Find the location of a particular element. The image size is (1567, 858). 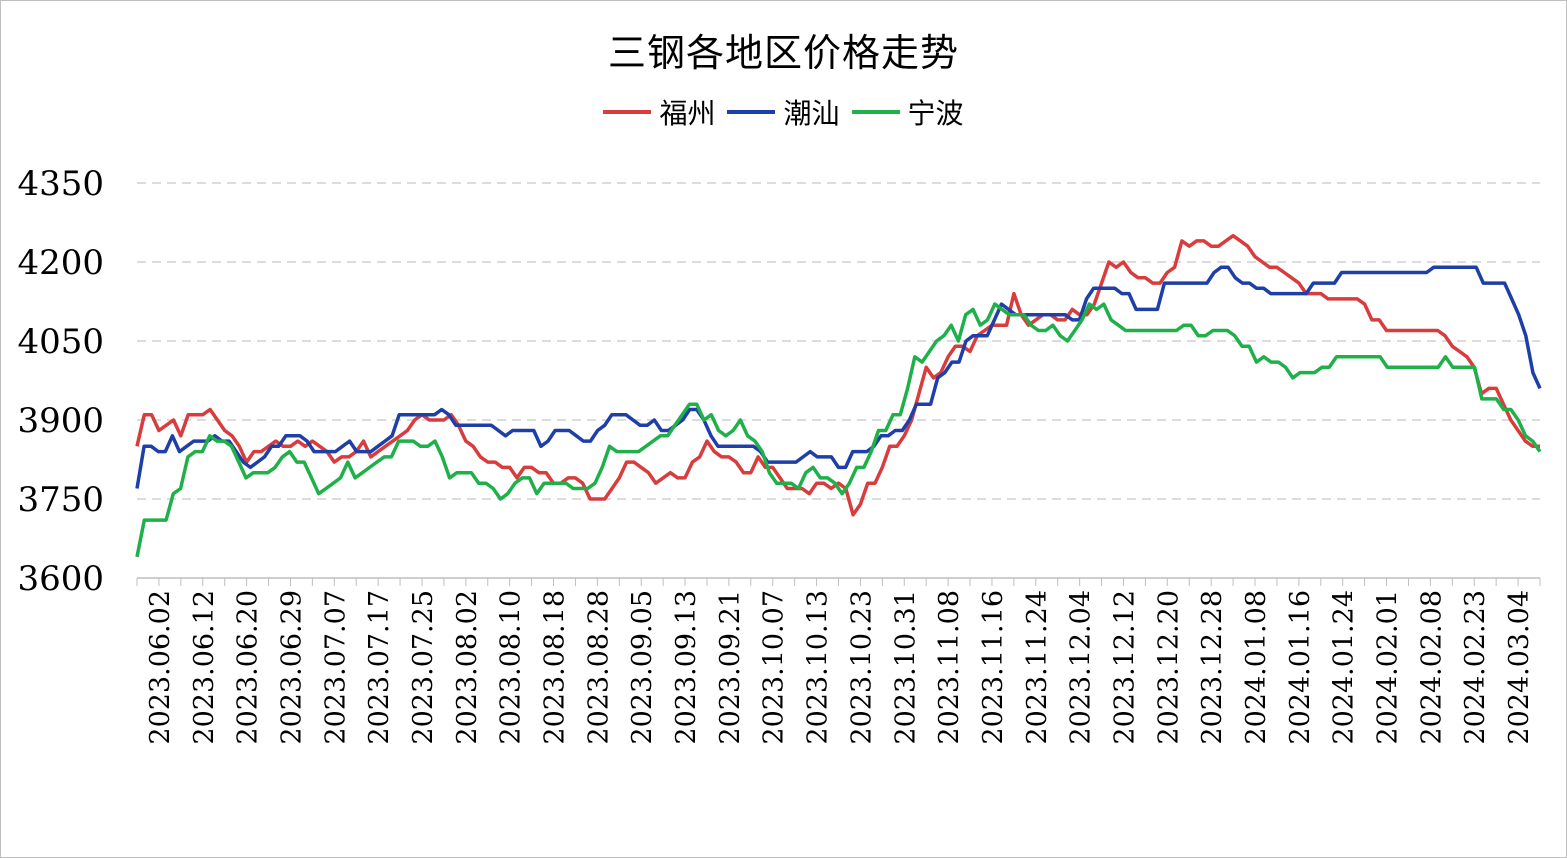

x-tick-label: 2024.01.16 is located at coordinates (1300, 667).